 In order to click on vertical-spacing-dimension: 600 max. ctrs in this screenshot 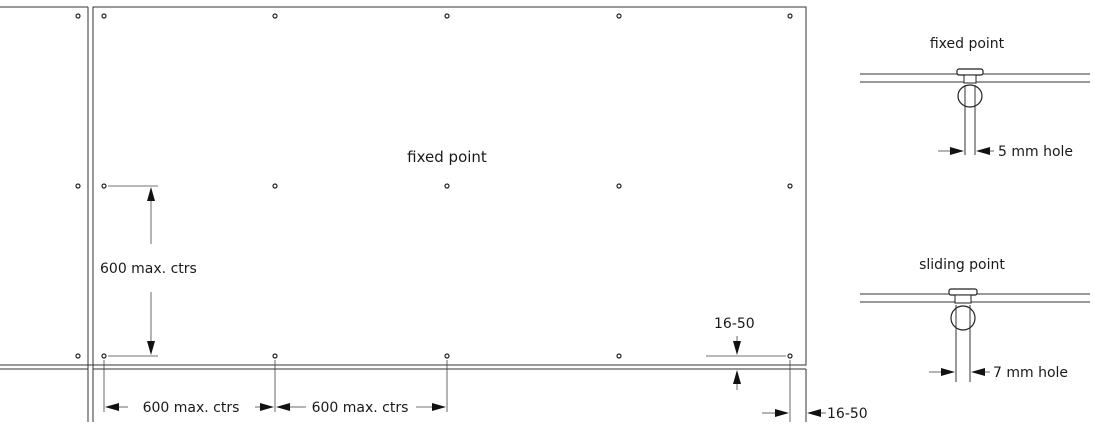, I will do `click(148, 271)`.